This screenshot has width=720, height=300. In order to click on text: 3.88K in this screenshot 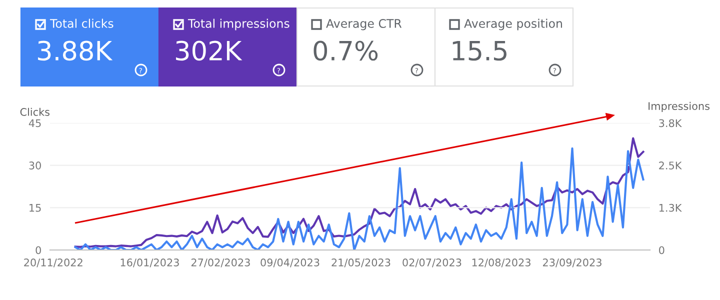, I will do `click(75, 50)`.